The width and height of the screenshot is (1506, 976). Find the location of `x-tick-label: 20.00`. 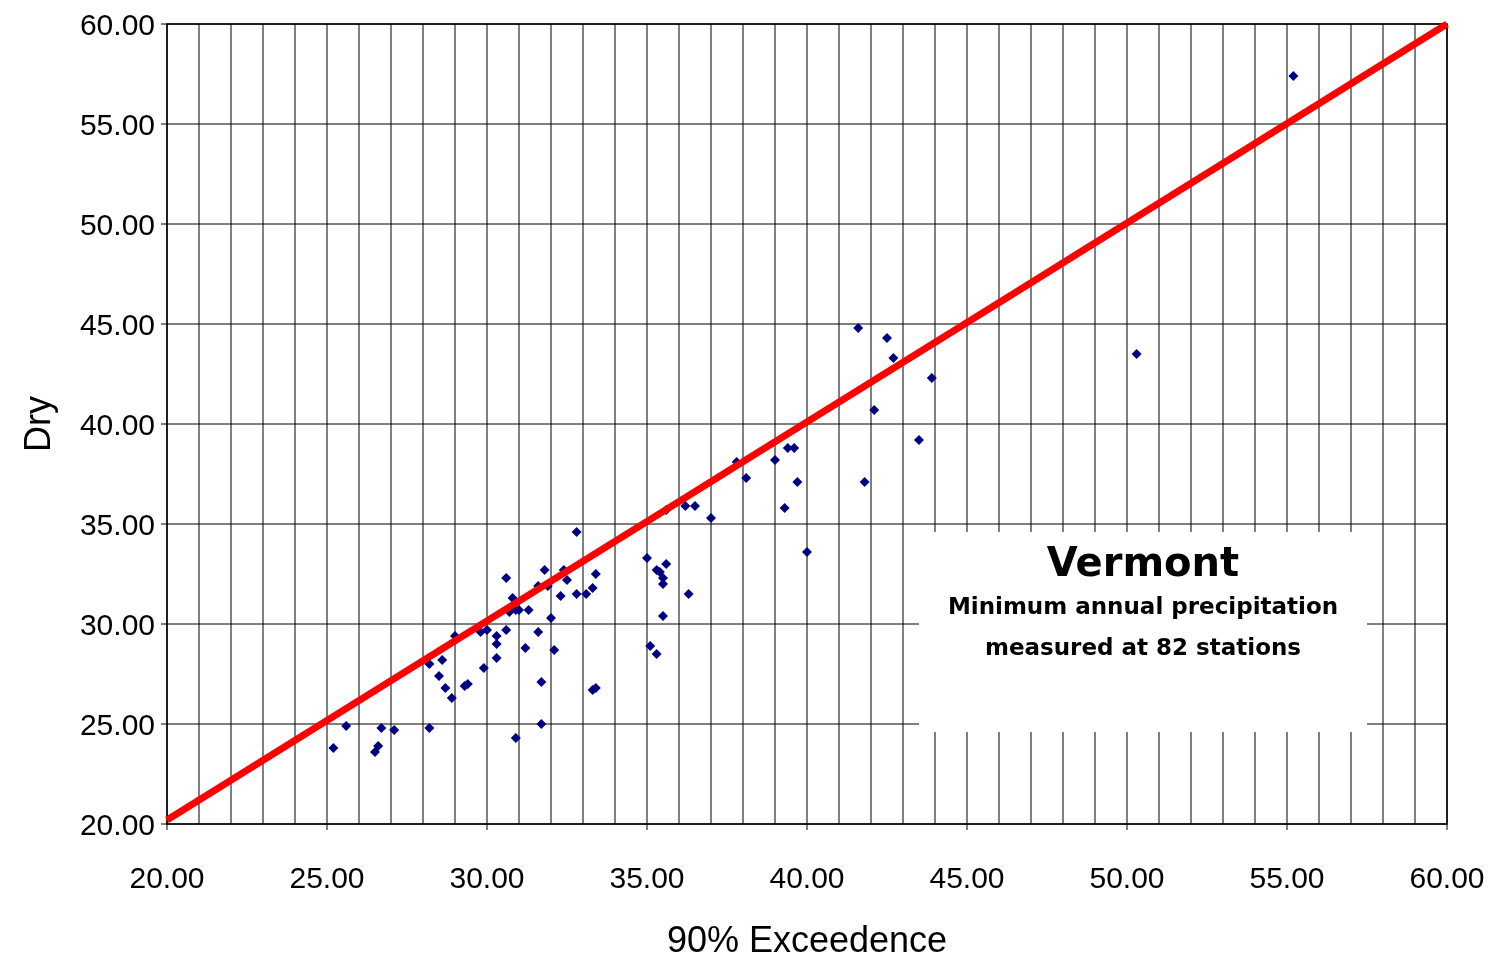

x-tick-label: 20.00 is located at coordinates (167, 877).